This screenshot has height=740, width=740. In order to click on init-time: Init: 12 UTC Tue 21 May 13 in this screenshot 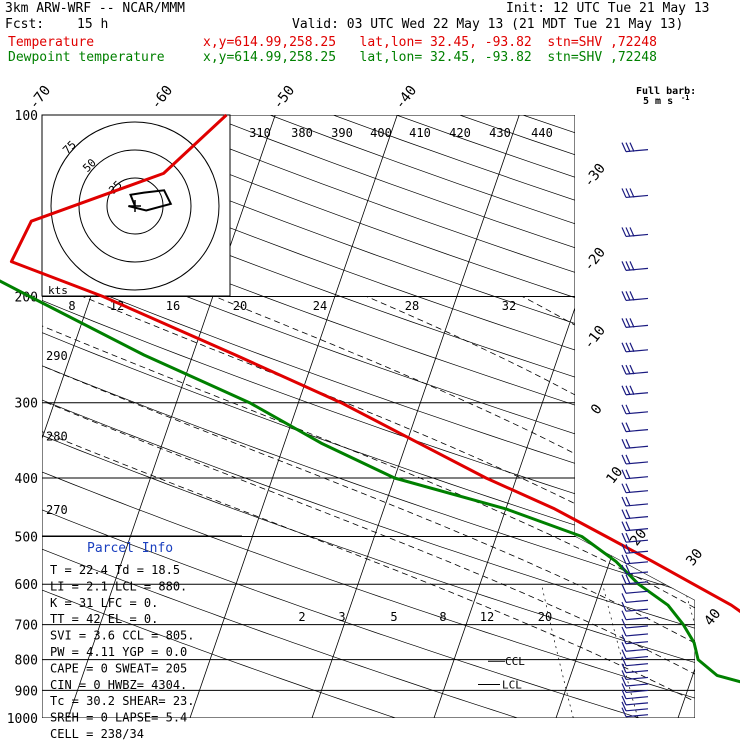, I will do `click(608, 8)`.